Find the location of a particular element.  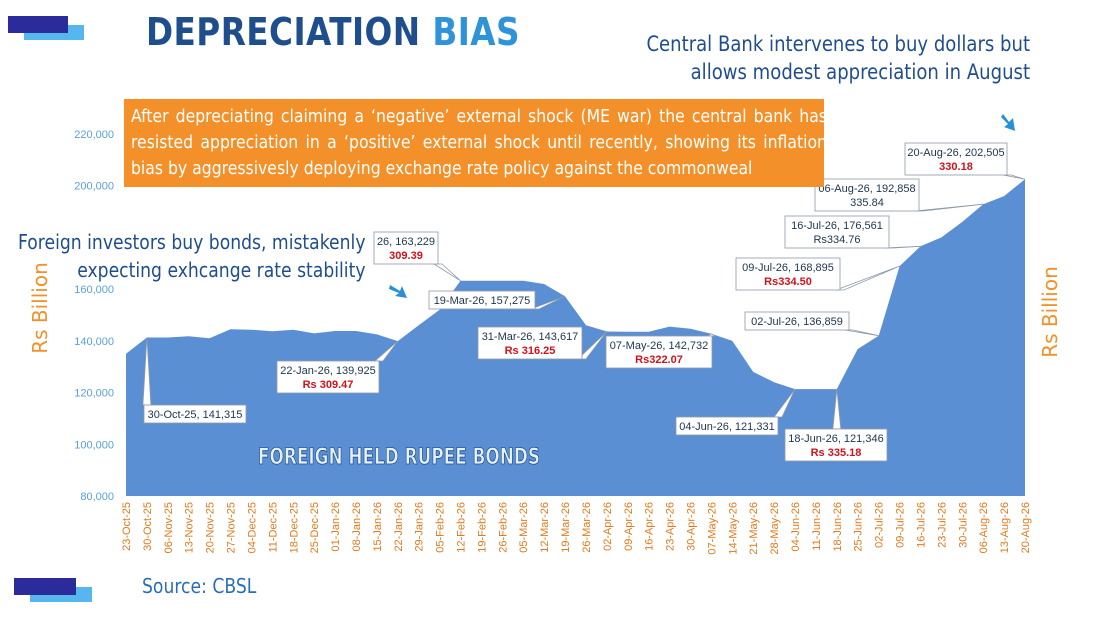

y-tick-label: 160,000 is located at coordinates (94, 290).